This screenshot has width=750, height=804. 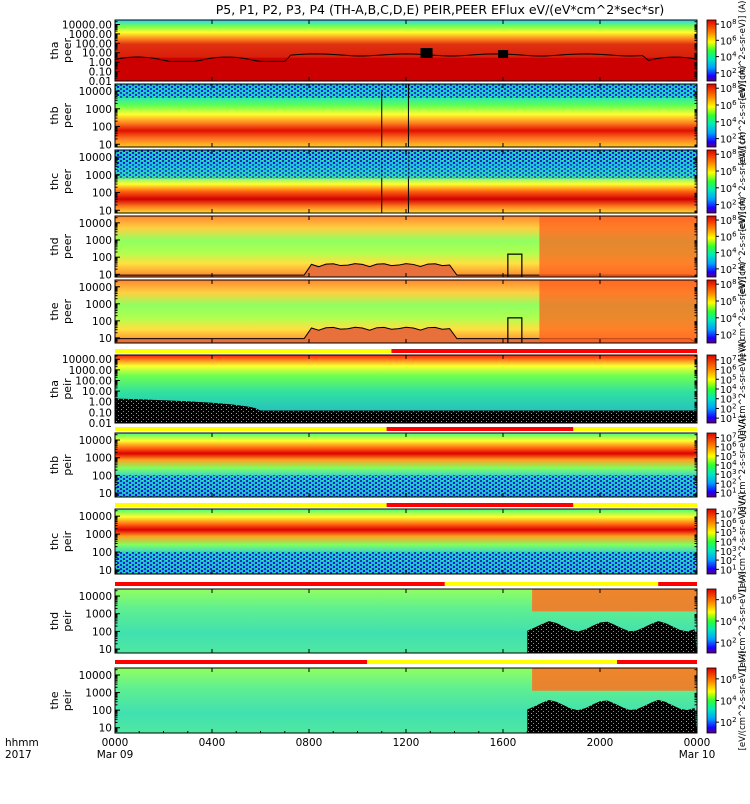 I want to click on probe-label: tha, so click(x=54, y=389).